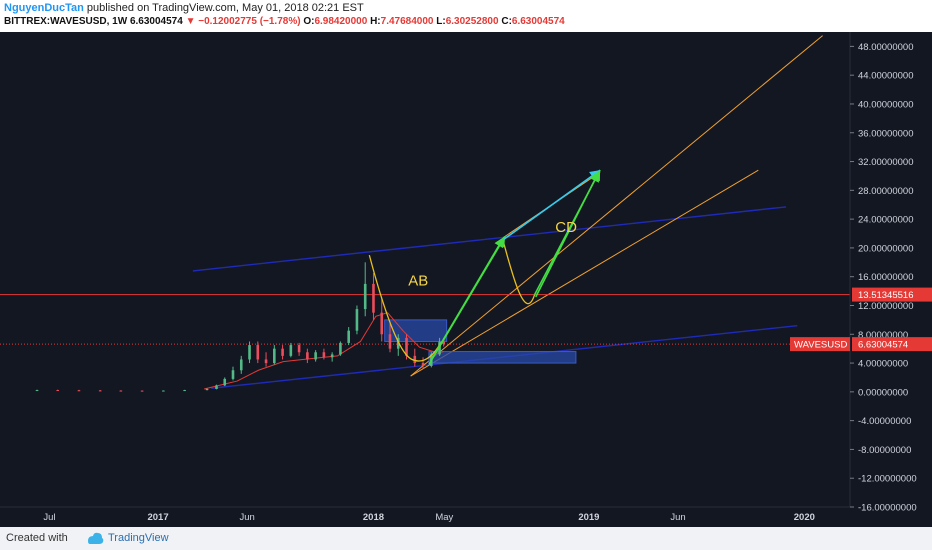  I want to click on y-tick-label: 44.00000000, so click(885, 76).